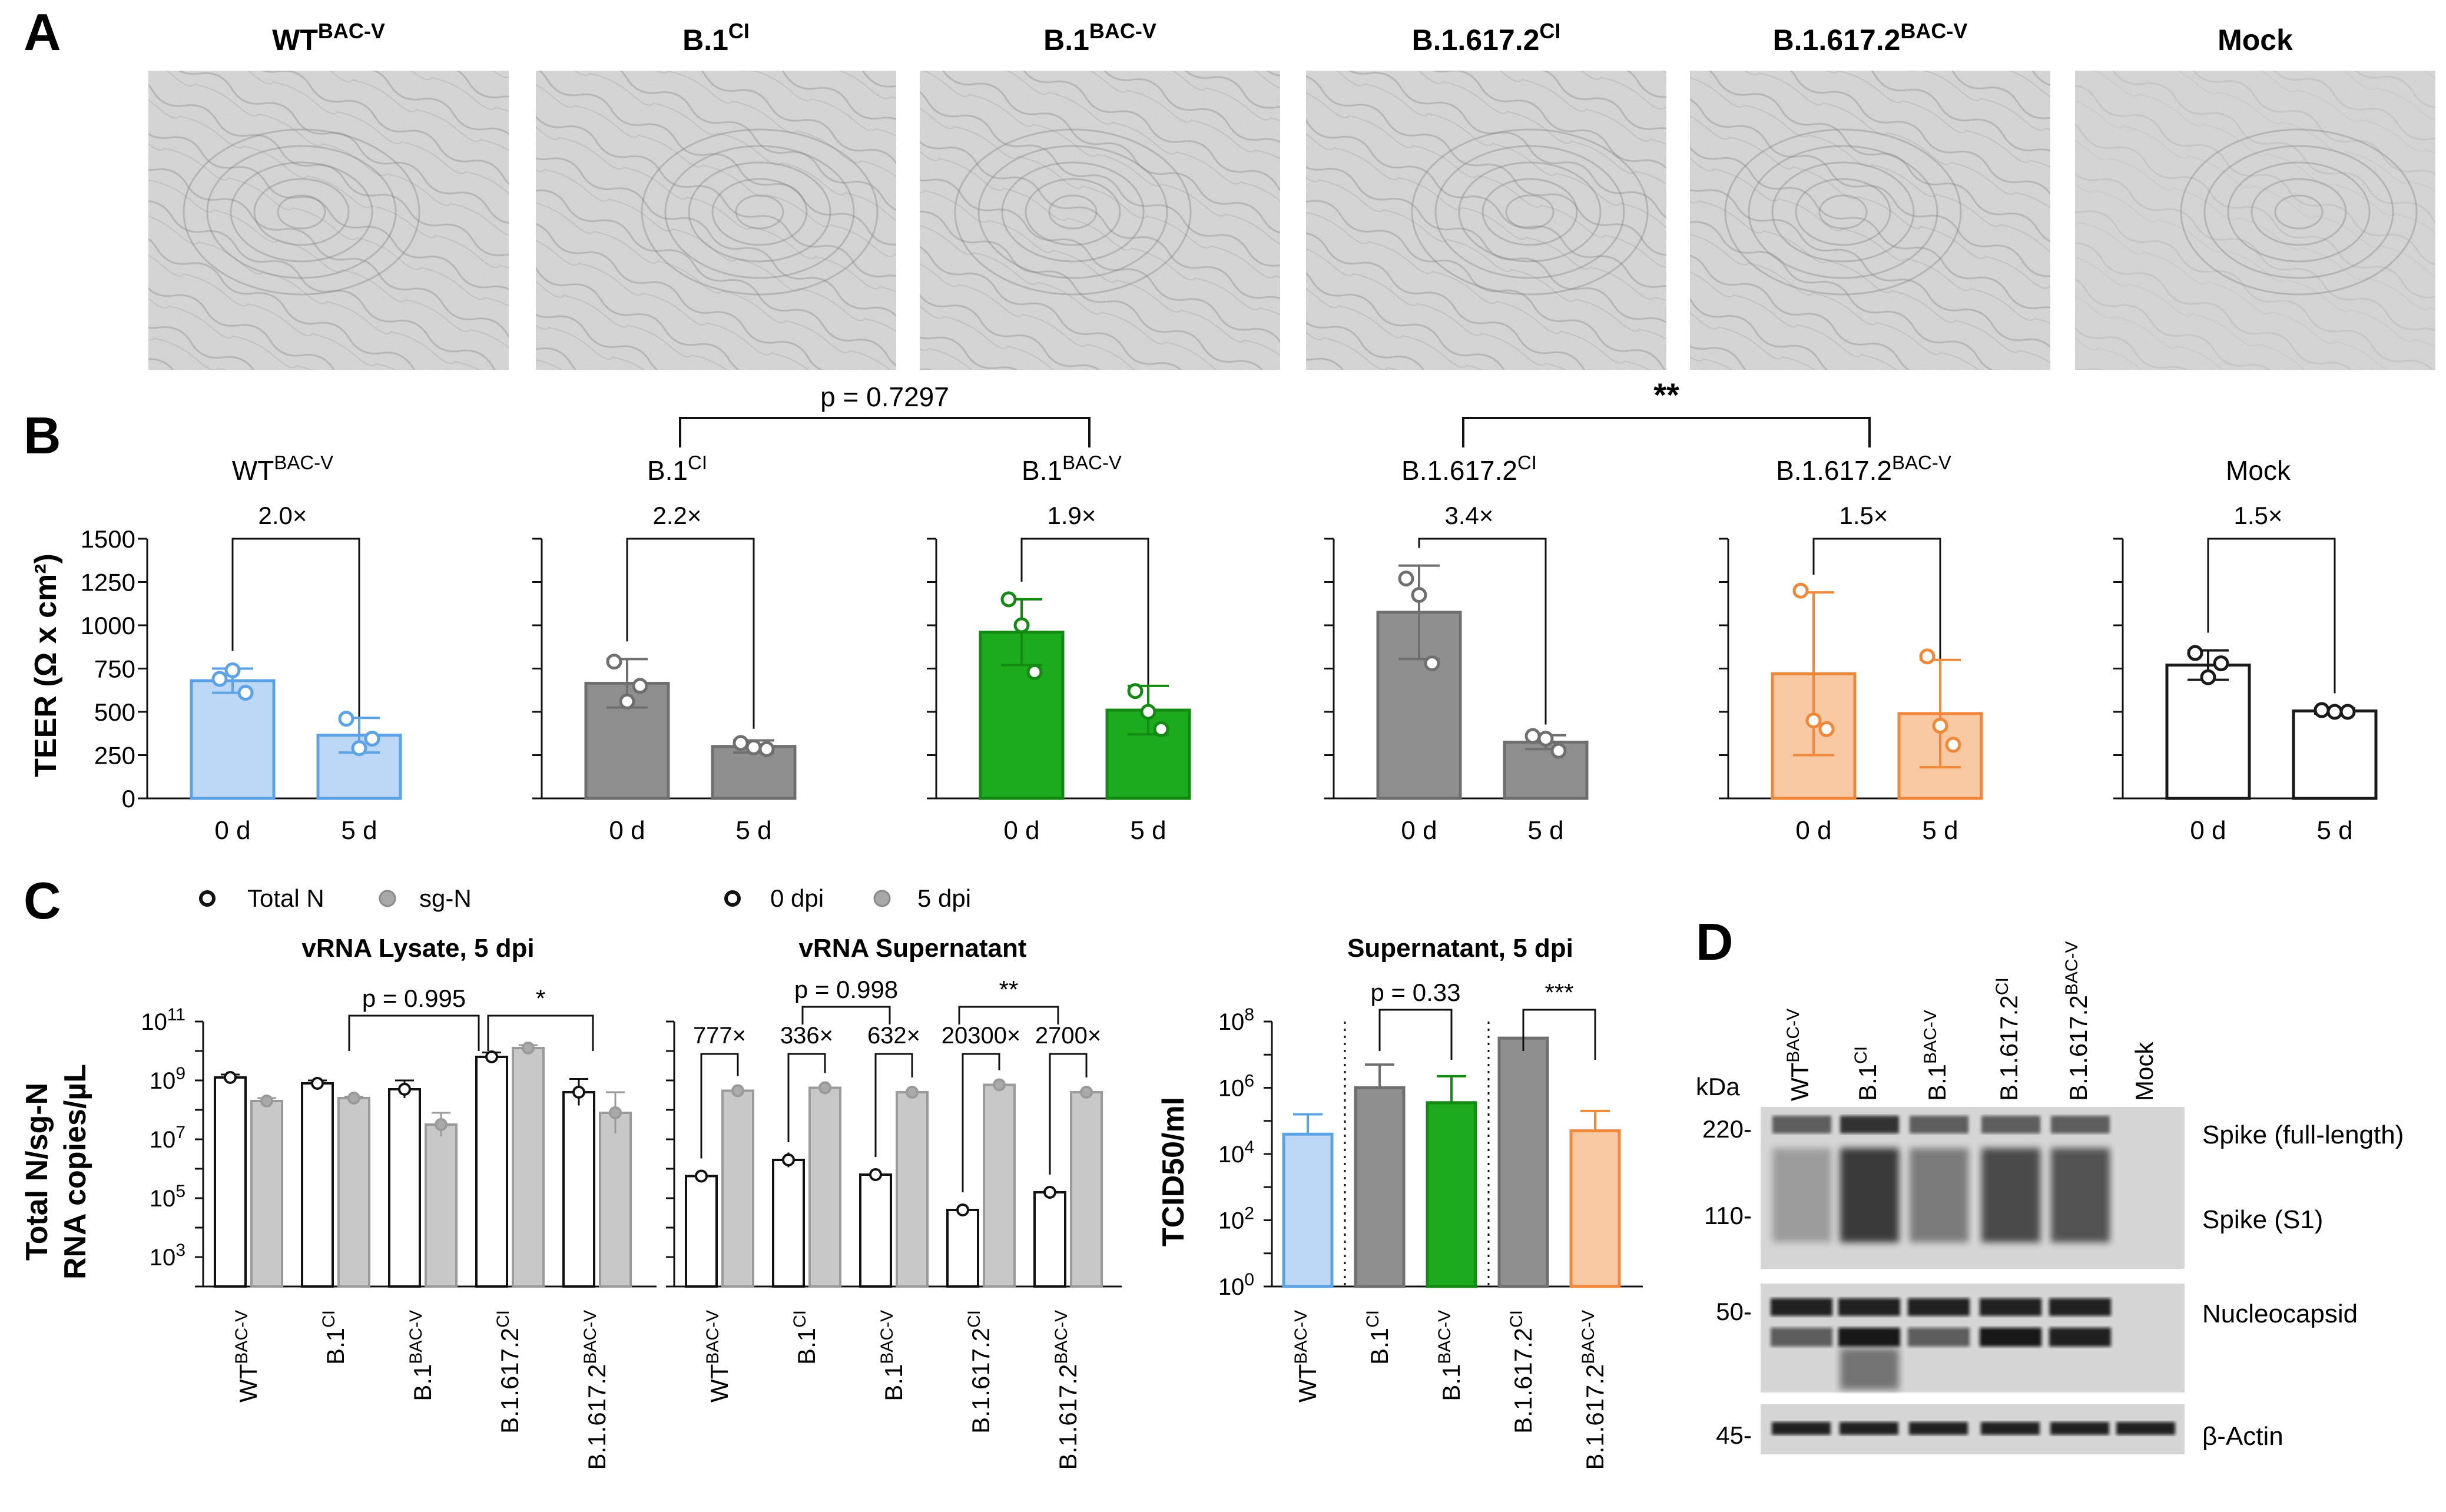 The image size is (2446, 1512). What do you see at coordinates (1871, 38) in the screenshot?
I see `micrograph-title-4: B.1.617.2BAC-V` at bounding box center [1871, 38].